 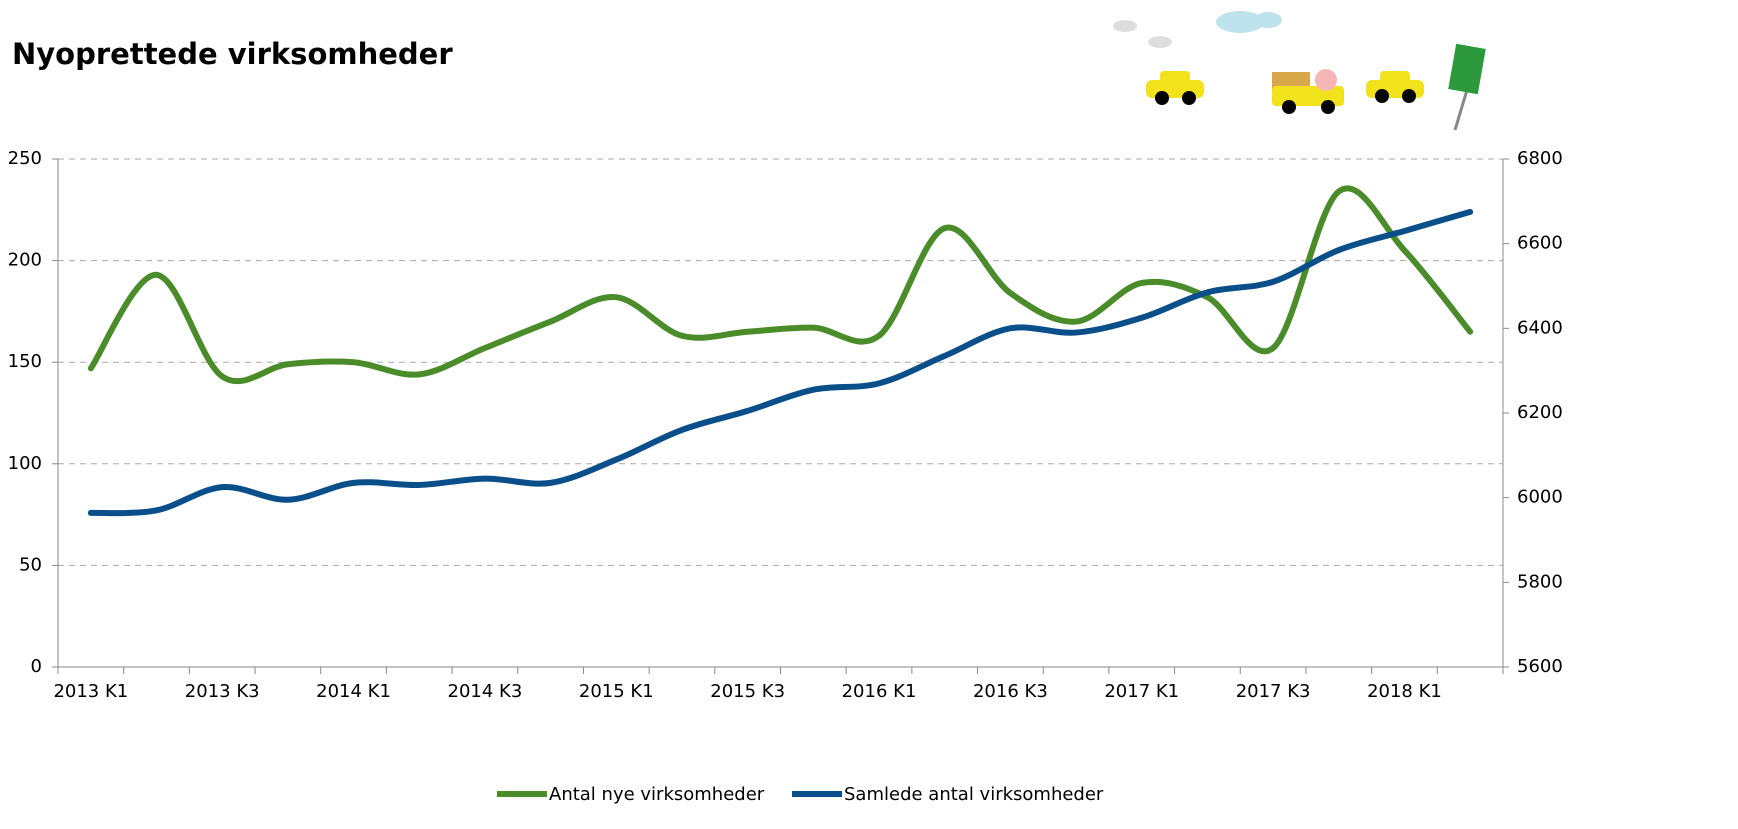 I want to click on legend-label: Antal nye virksomheder, so click(x=657, y=794).